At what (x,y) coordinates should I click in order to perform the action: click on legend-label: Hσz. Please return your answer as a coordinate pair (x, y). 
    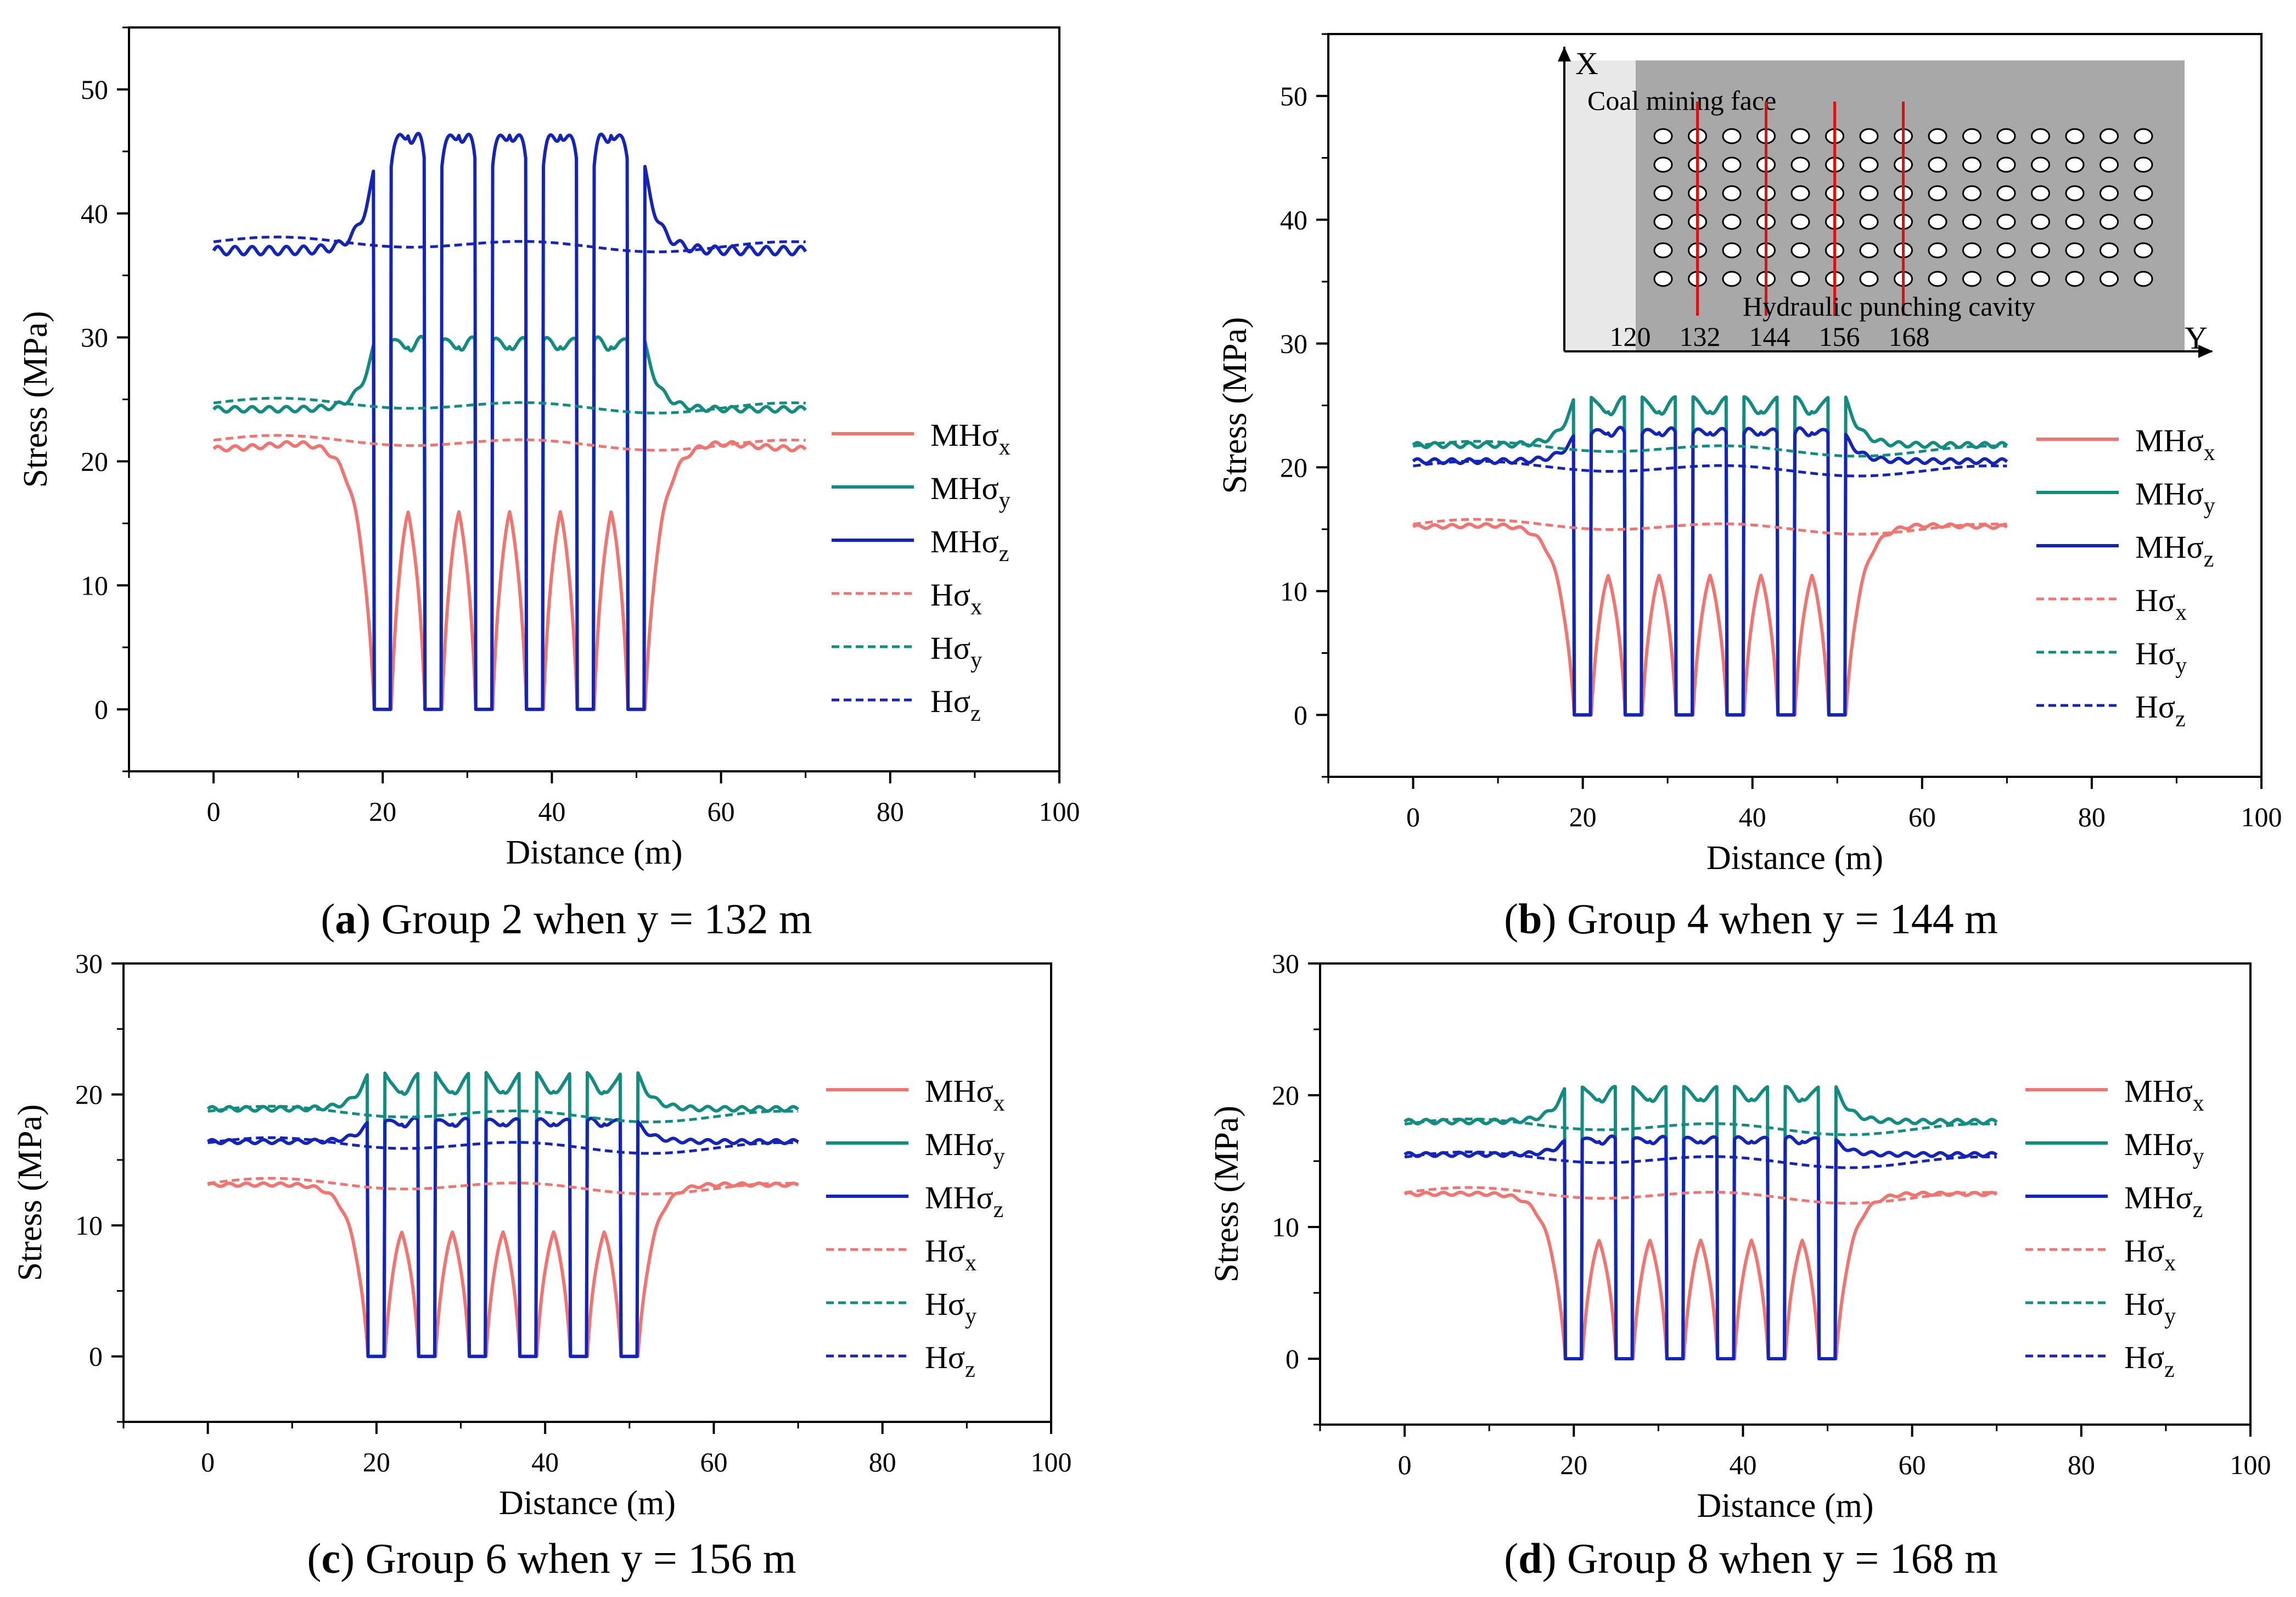
    Looking at the image, I should click on (2149, 1361).